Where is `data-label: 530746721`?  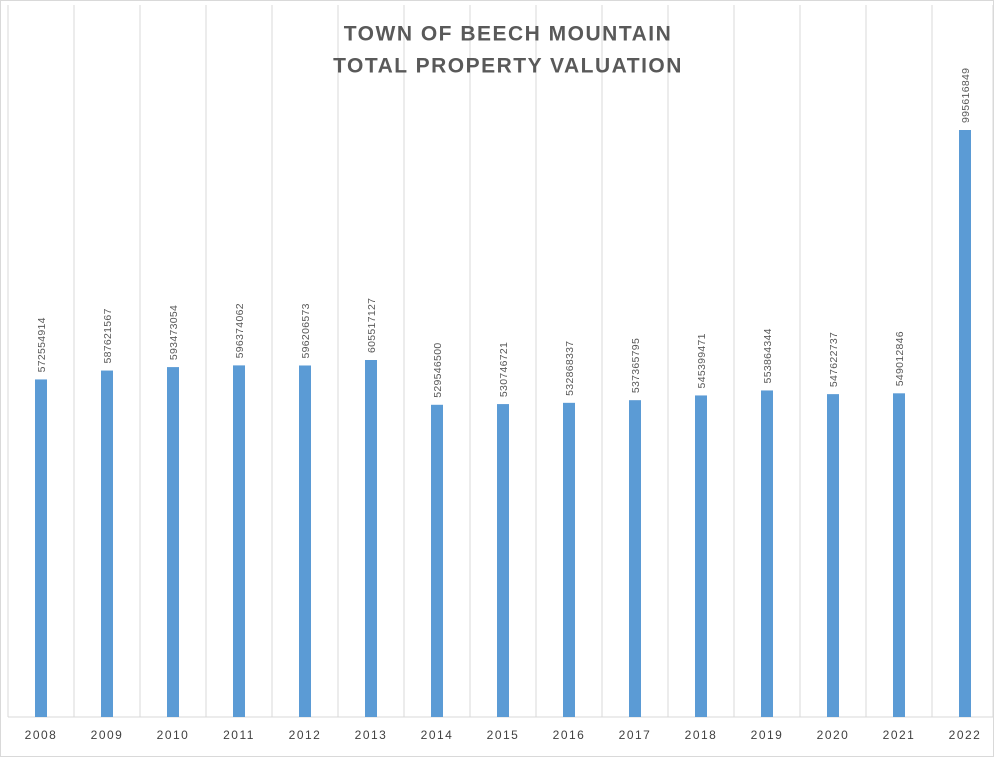
data-label: 530746721 is located at coordinates (504, 369).